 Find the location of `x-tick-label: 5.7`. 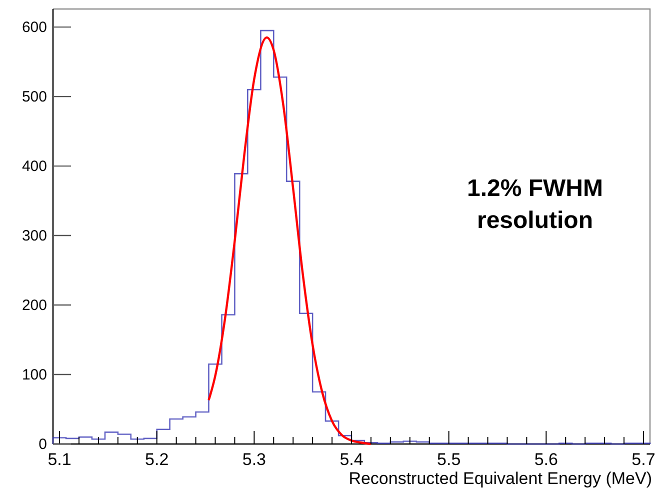

x-tick-label: 5.7 is located at coordinates (644, 460).